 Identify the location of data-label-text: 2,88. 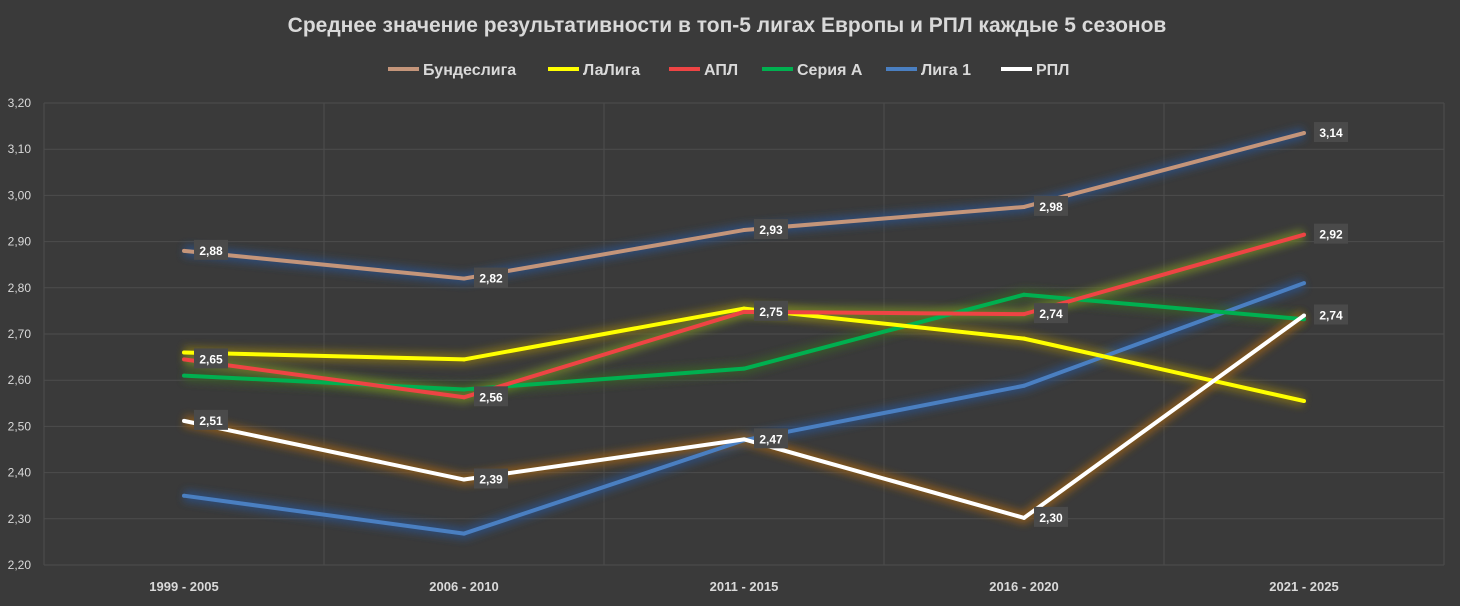
(211, 251).